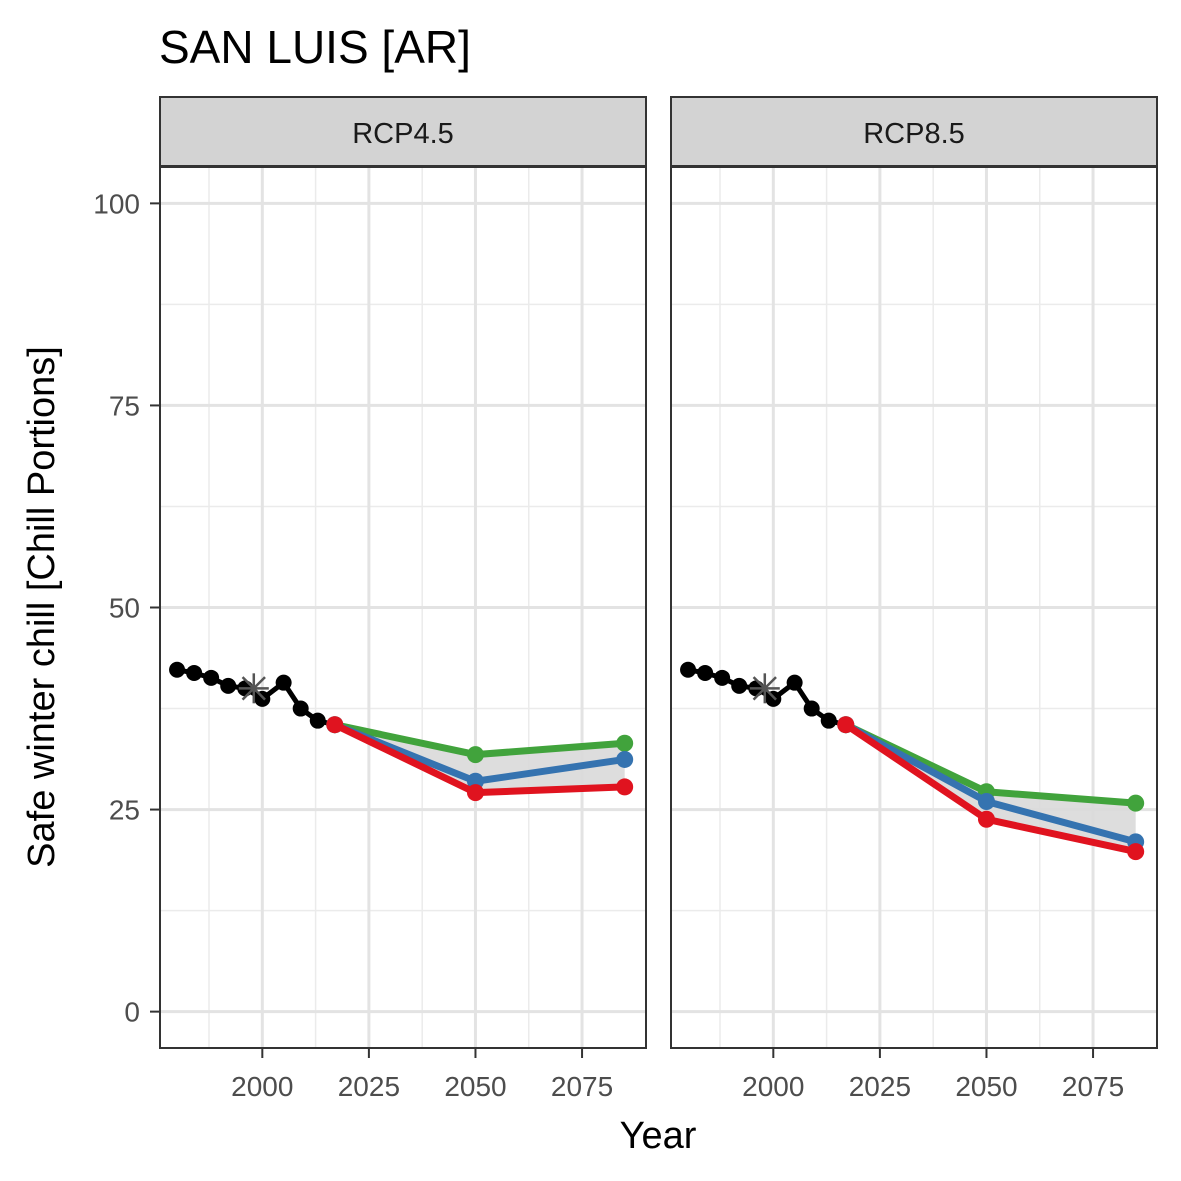 The image size is (1181, 1181). What do you see at coordinates (132, 1012) in the screenshot?
I see `y-tick-label: 0` at bounding box center [132, 1012].